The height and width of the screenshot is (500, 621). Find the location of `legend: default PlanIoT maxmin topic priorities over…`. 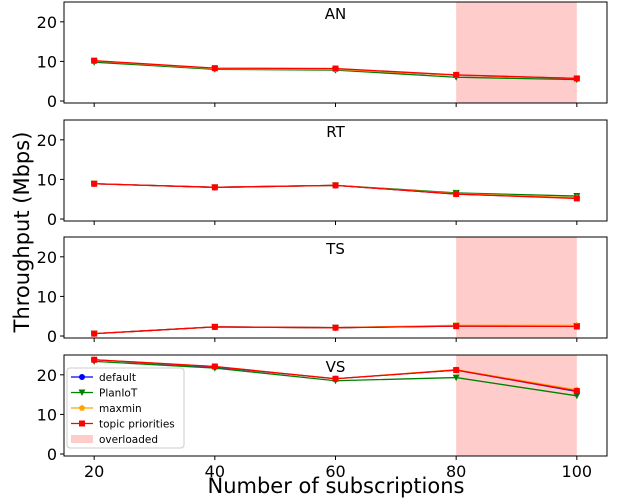

legend: default PlanIoT maxmin topic priorities over… is located at coordinates (125, 408).